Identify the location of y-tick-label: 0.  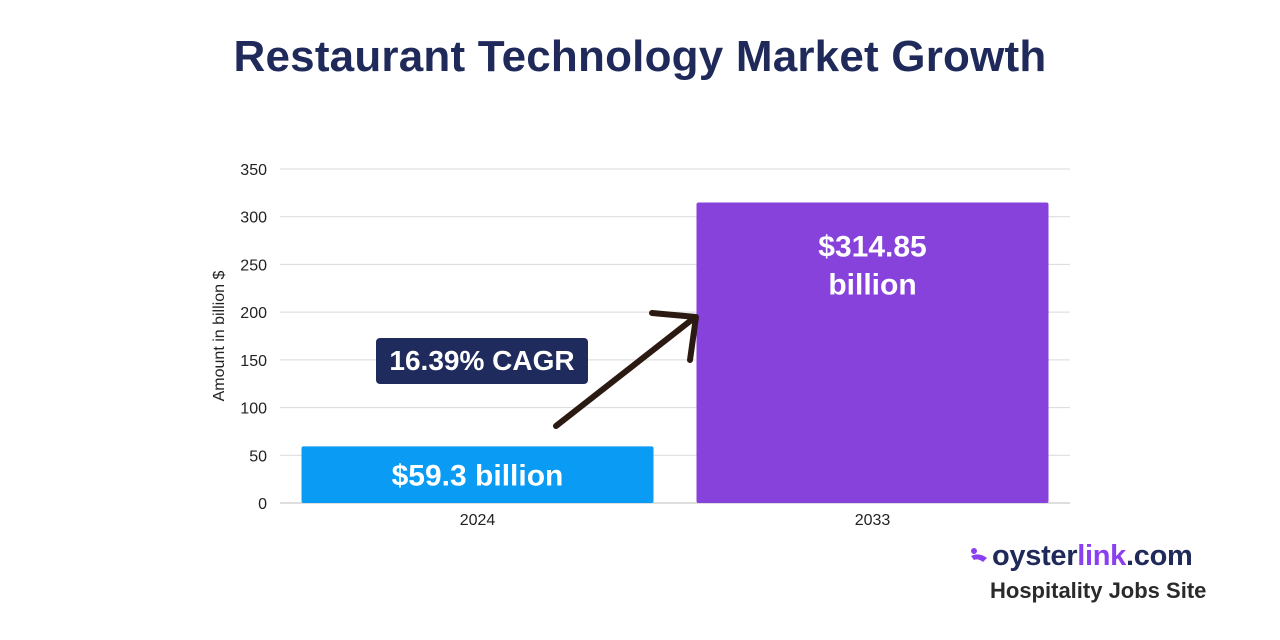
(262, 504).